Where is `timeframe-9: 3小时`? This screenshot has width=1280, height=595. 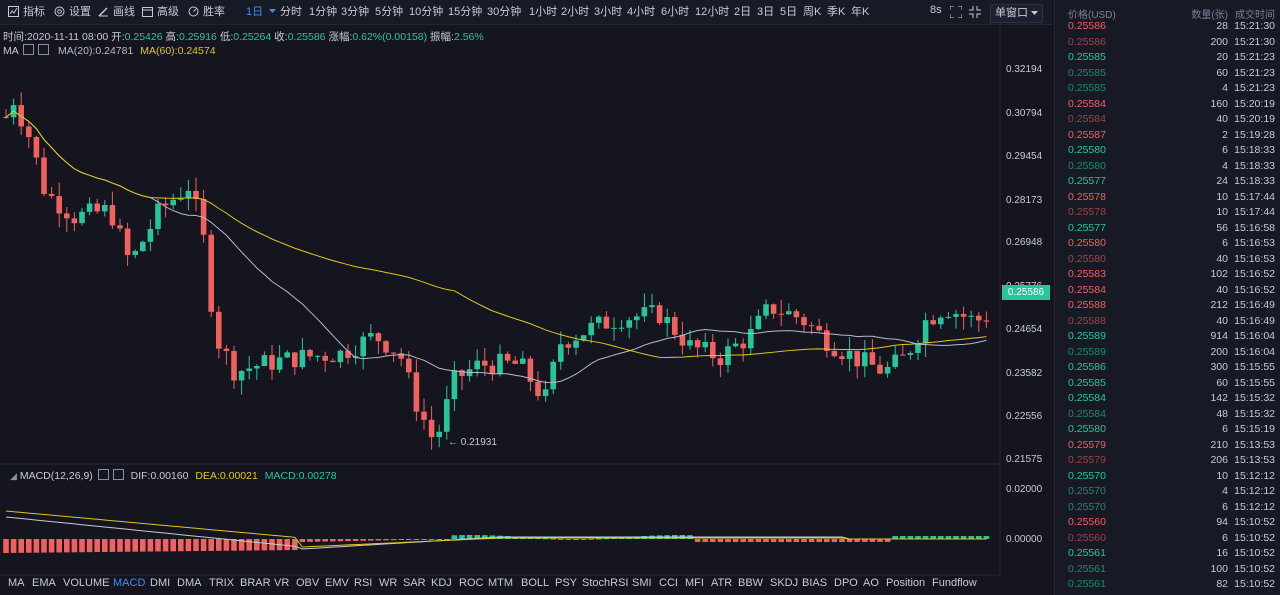 timeframe-9: 3小时 is located at coordinates (608, 12).